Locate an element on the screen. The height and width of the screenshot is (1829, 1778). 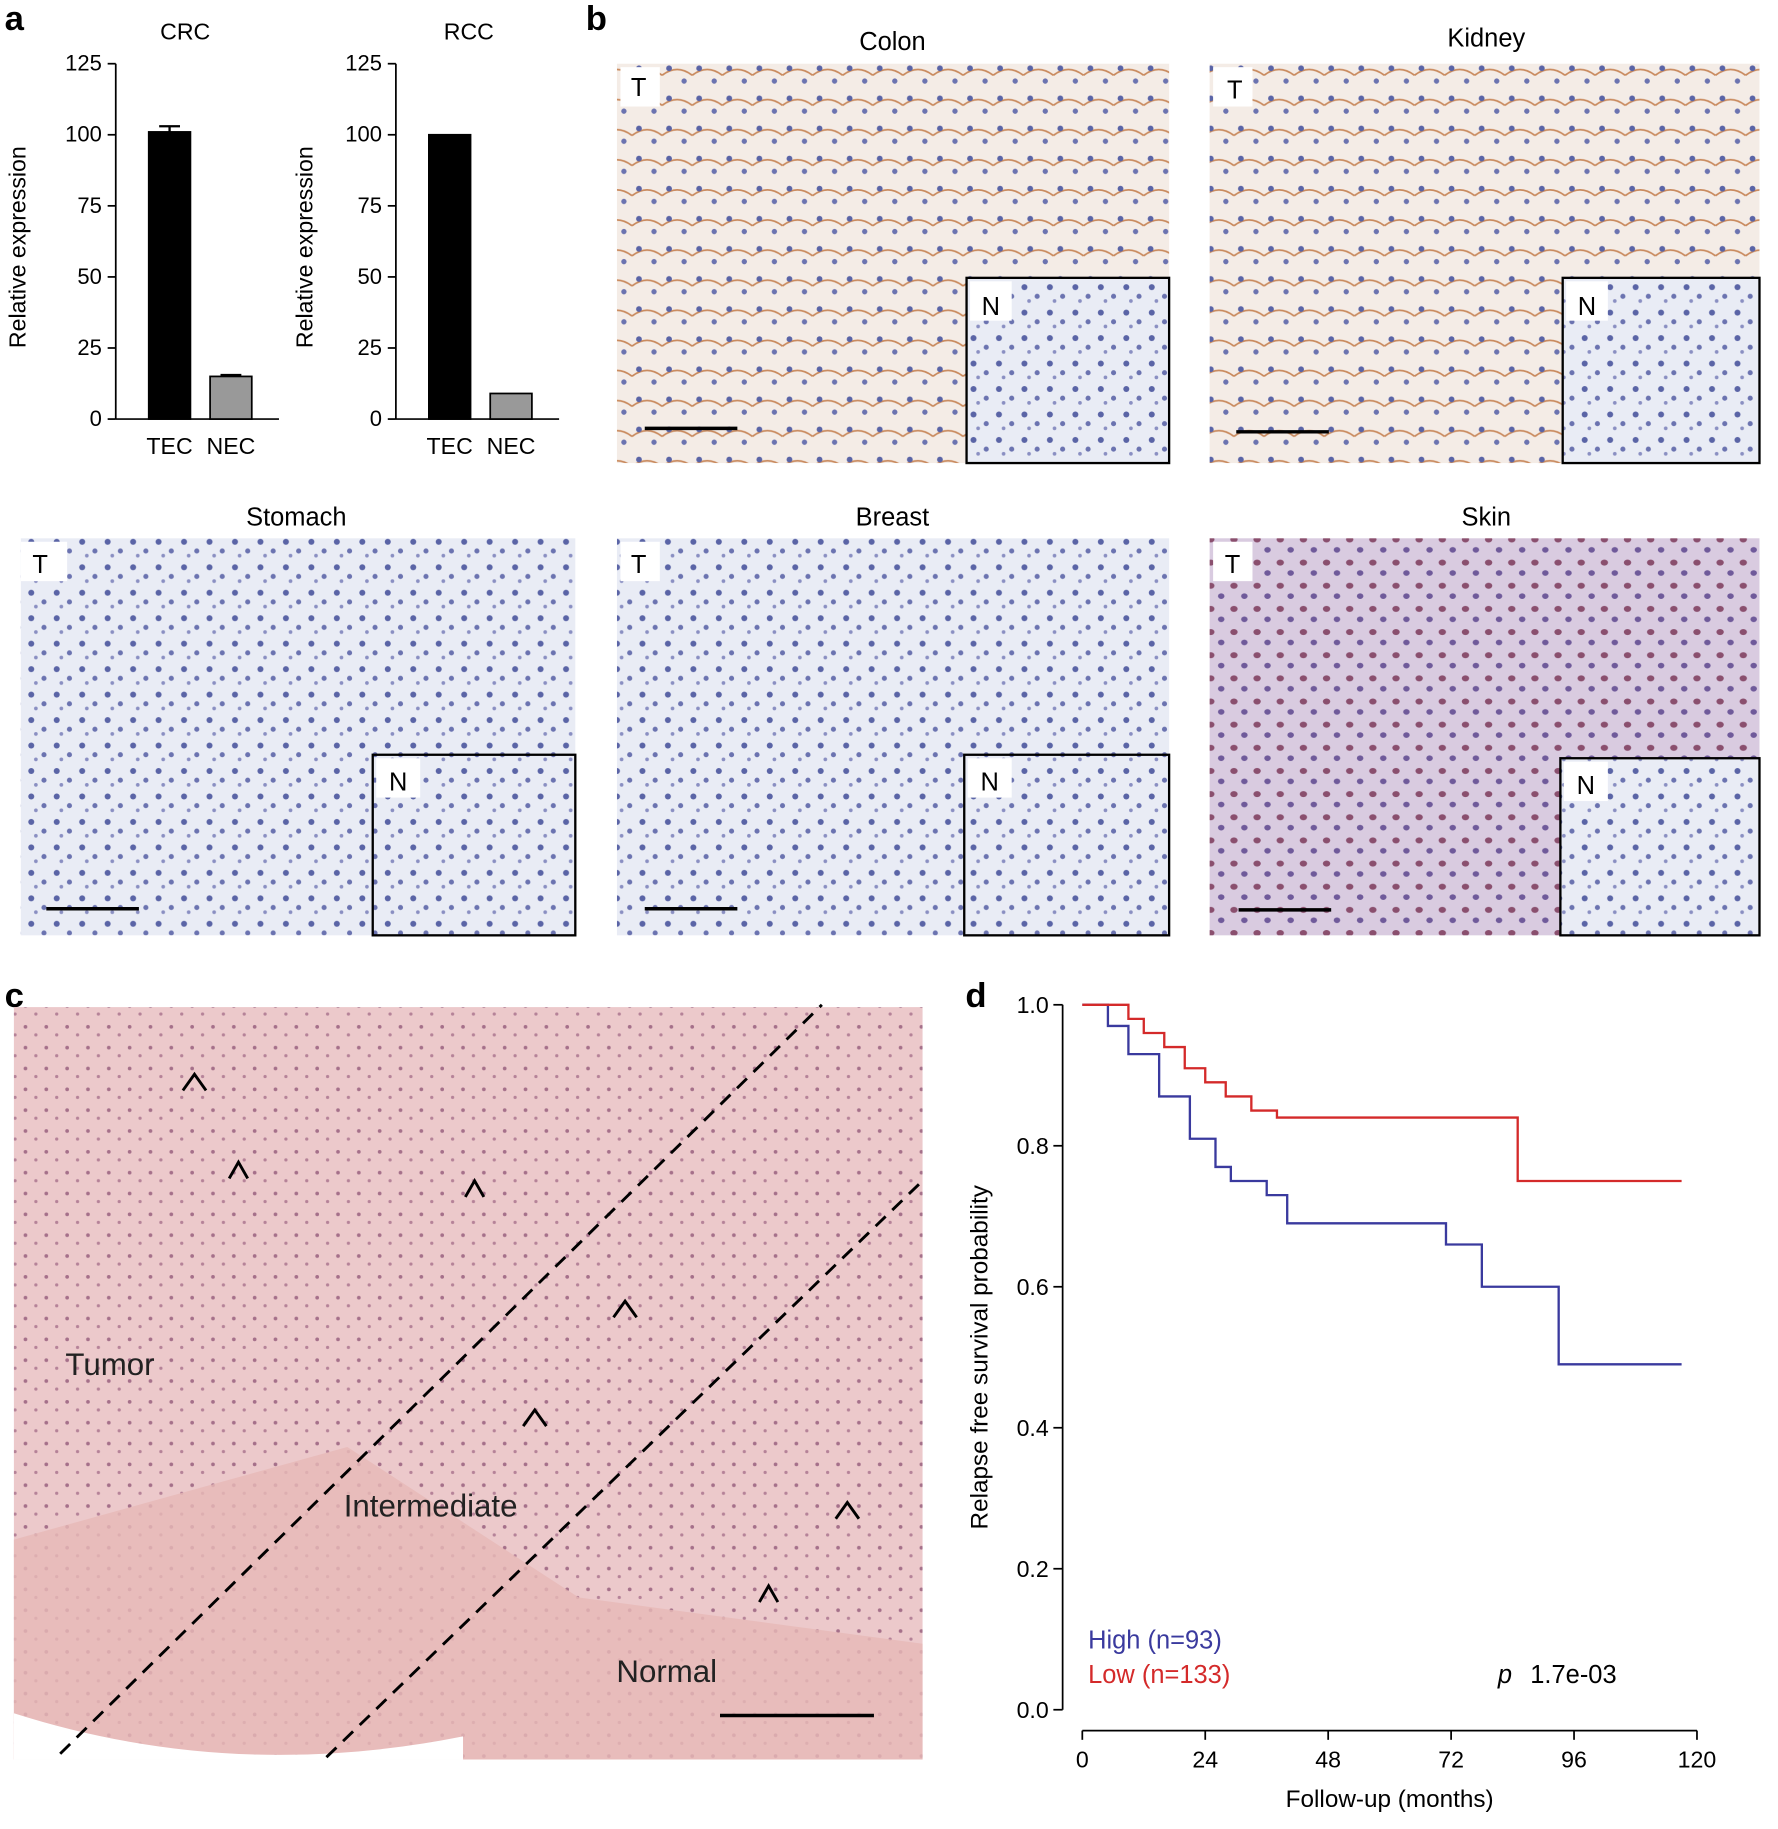
panel-label: a is located at coordinates (15, 19).